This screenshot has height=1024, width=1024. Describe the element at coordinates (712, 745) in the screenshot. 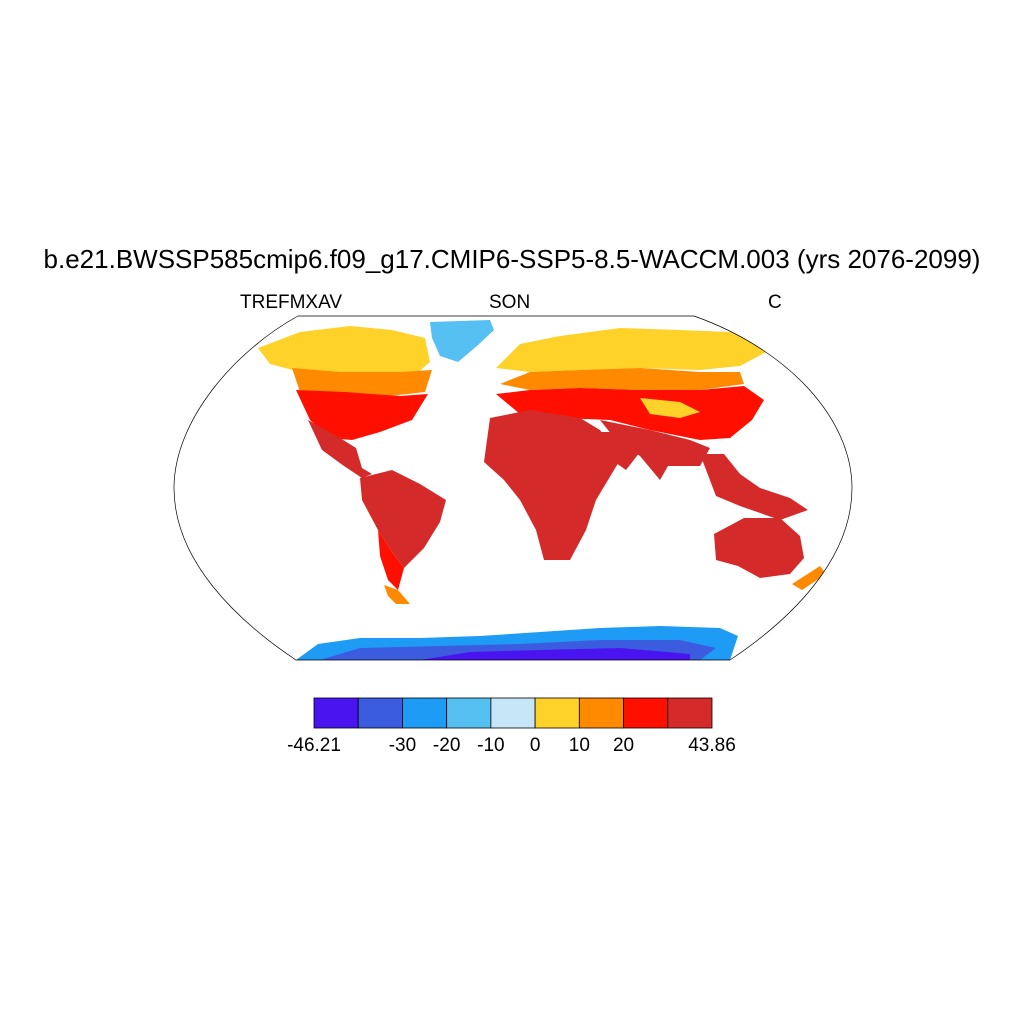

I see `colorbar-max-label: 43.86` at that location.